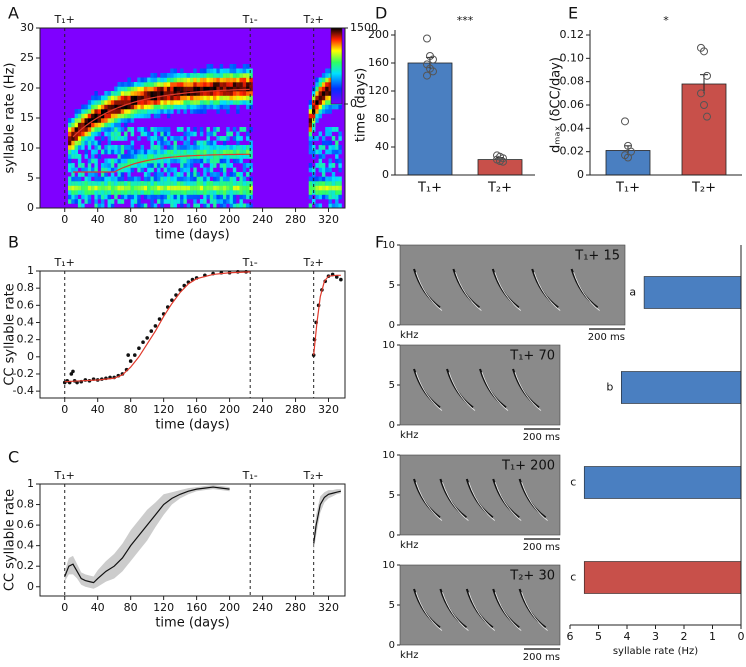 The width and height of the screenshot is (746, 667). What do you see at coordinates (131, 409) in the screenshot?
I see `x-tick-label: 80` at bounding box center [131, 409].